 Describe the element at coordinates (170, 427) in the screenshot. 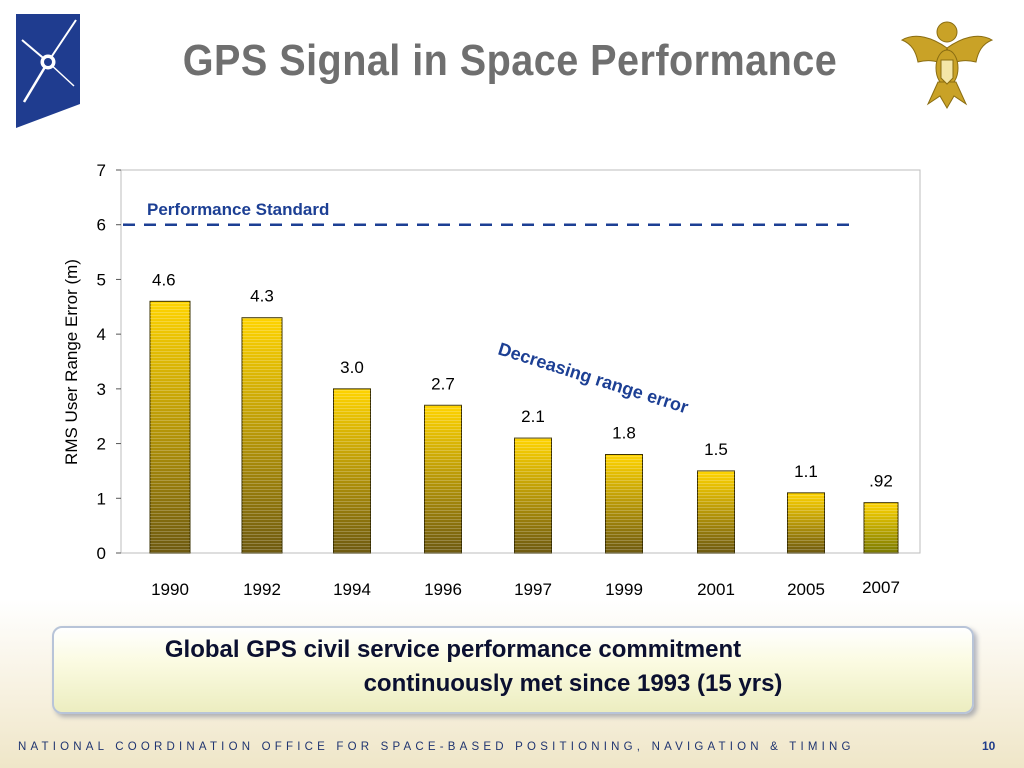

I see `bar-stripes-1990` at that location.